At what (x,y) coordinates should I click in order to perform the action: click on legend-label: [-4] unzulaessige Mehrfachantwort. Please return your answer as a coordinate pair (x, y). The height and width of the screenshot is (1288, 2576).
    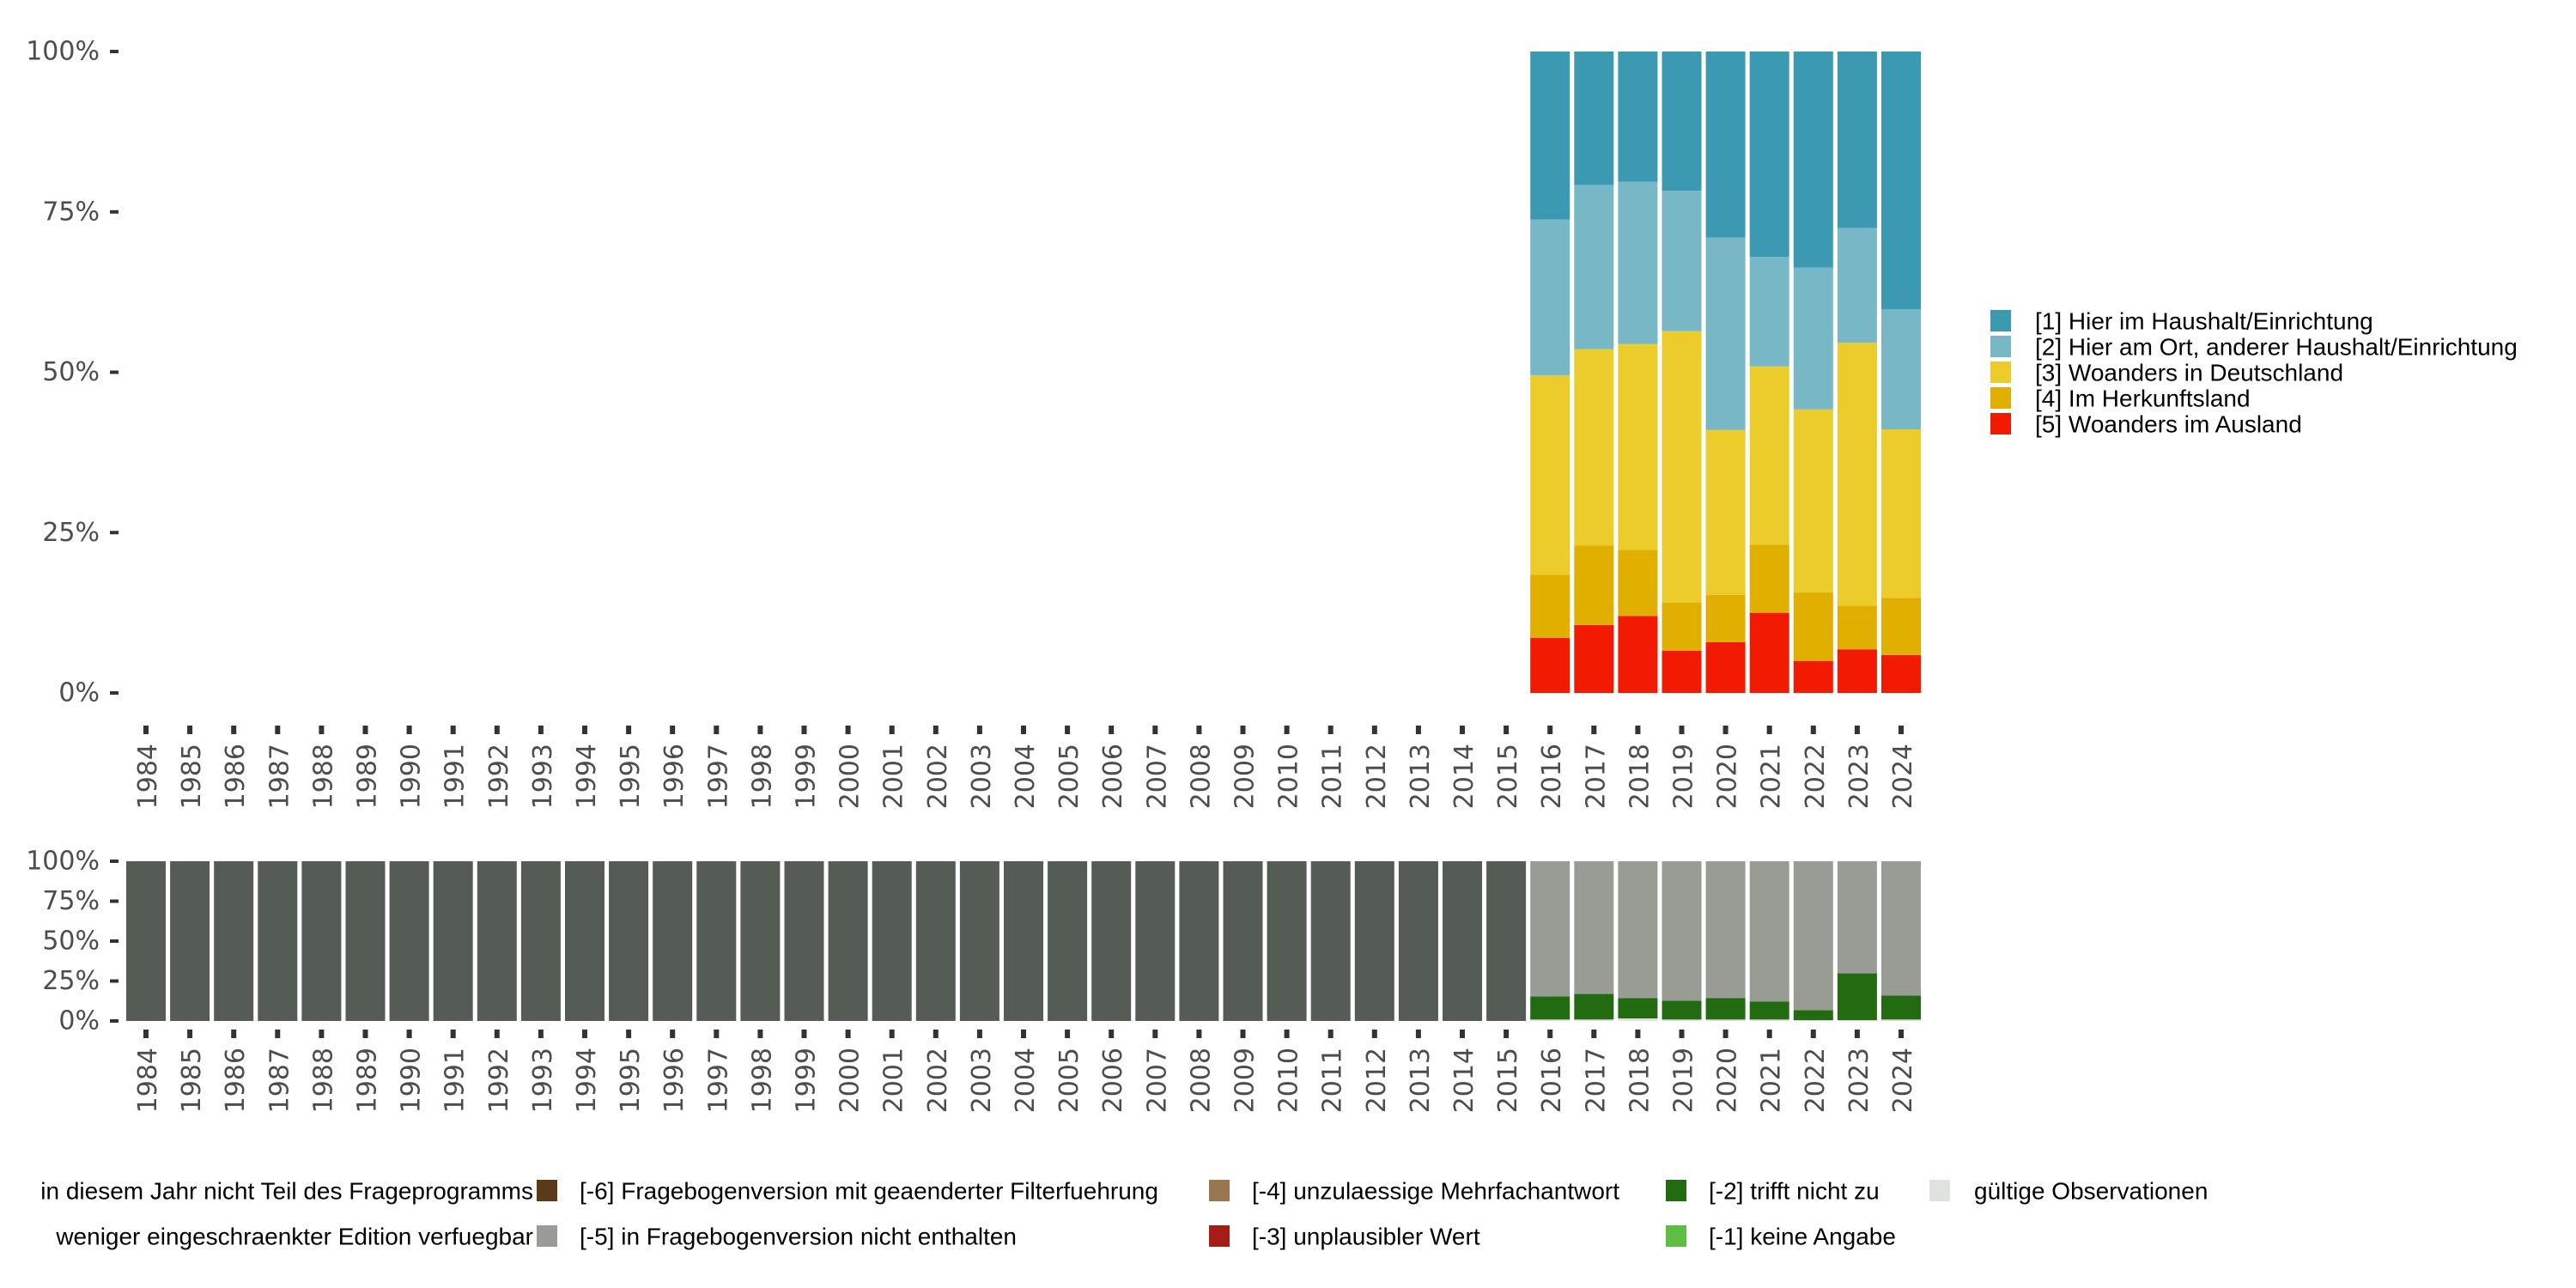
    Looking at the image, I should click on (1436, 1191).